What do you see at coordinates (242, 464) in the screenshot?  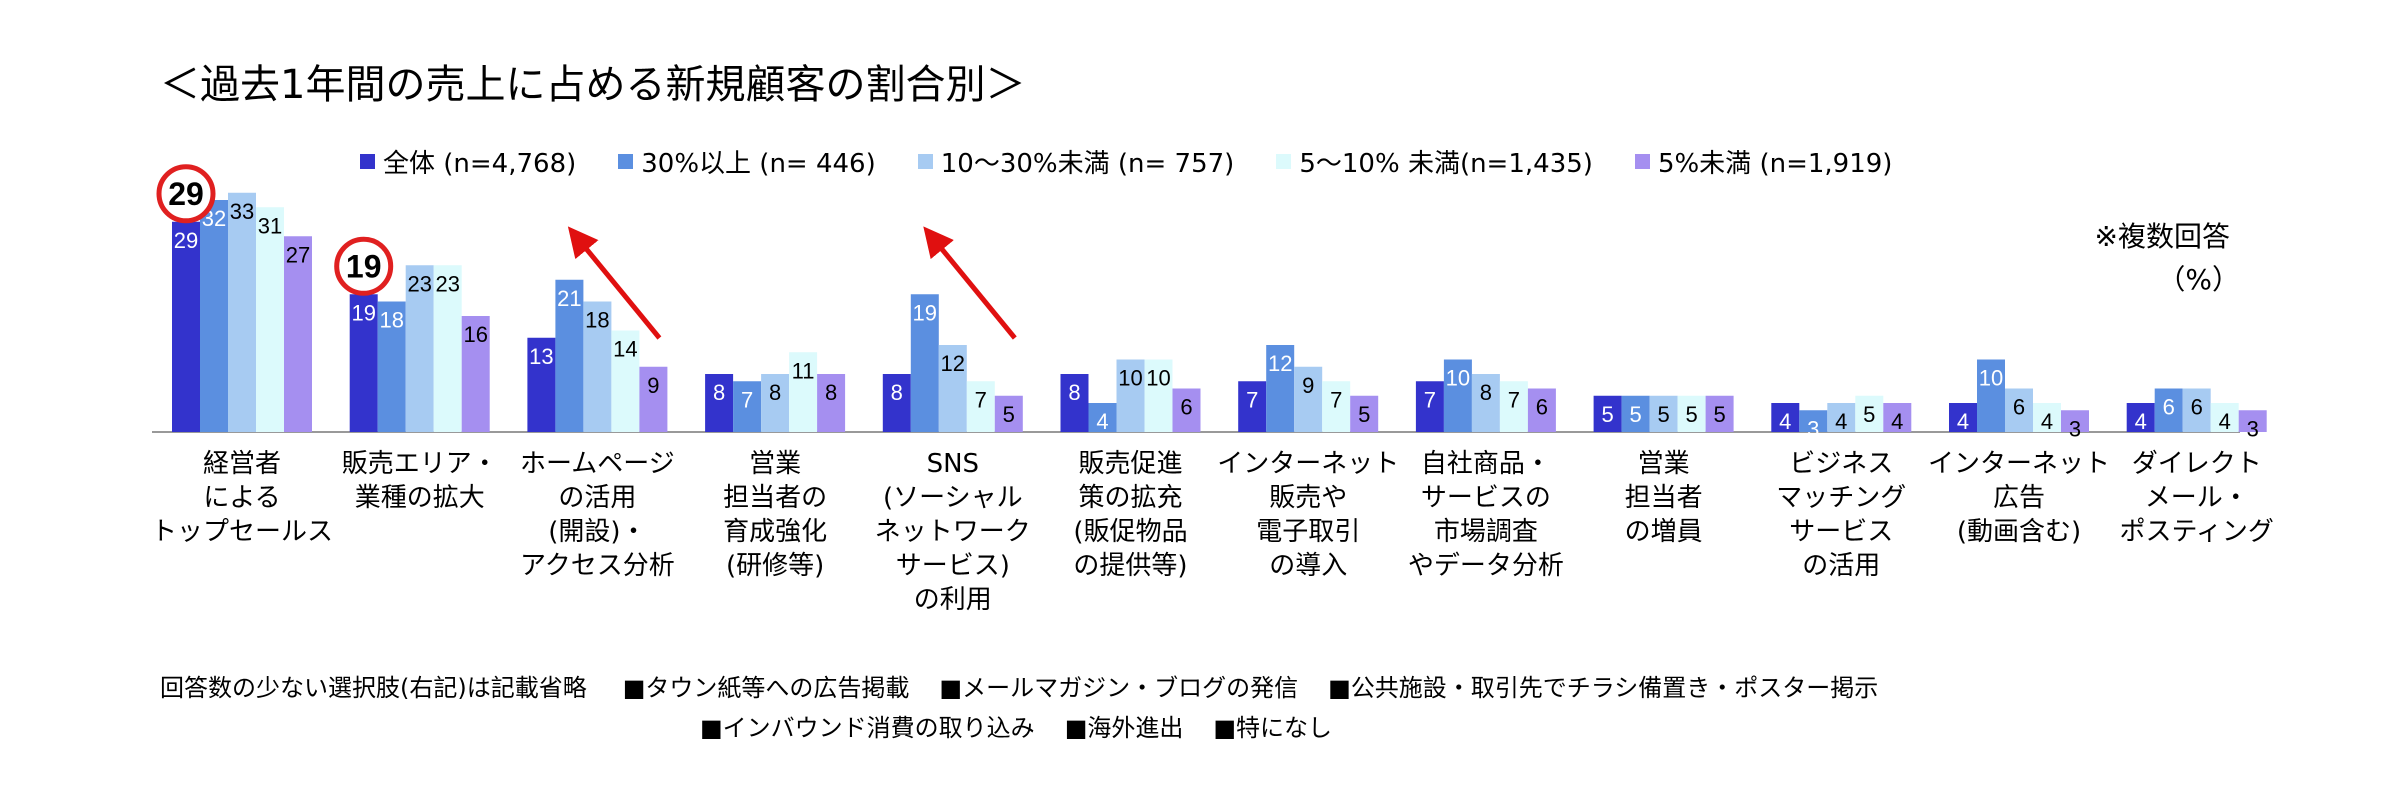 I see `category-label: 経営者` at bounding box center [242, 464].